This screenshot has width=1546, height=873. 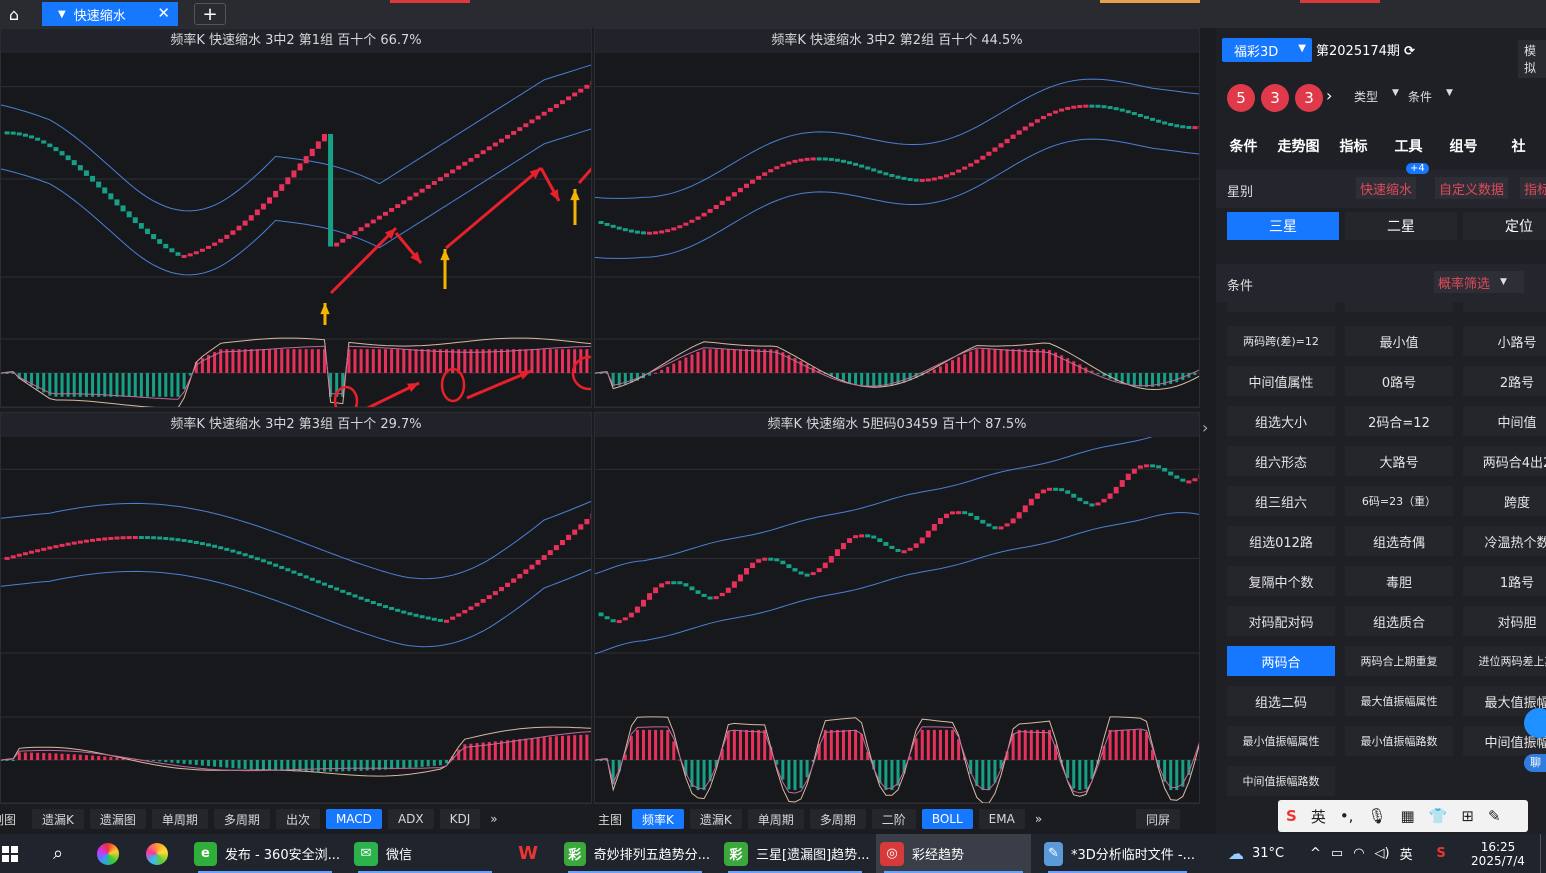 What do you see at coordinates (1243, 147) in the screenshot?
I see `side-nav-0: 条件` at bounding box center [1243, 147].